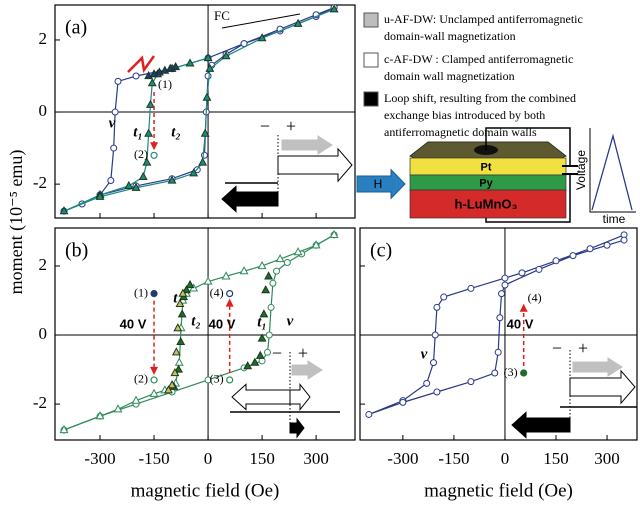 This screenshot has width=640, height=510. Describe the element at coordinates (449, 76) in the screenshot. I see `legend-text: domain wall magnetization` at that location.